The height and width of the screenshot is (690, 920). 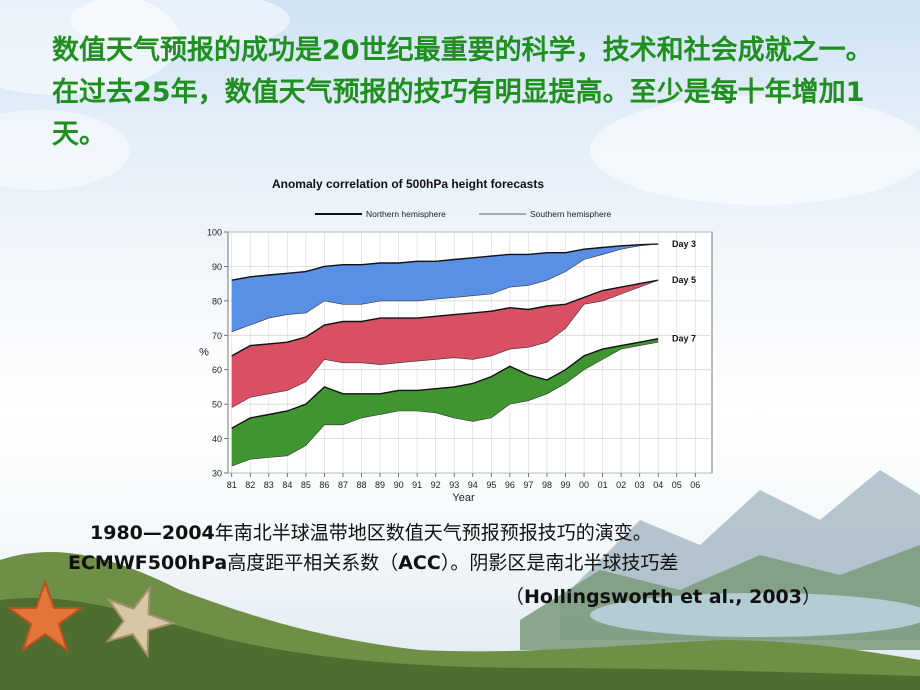 What do you see at coordinates (214, 233) in the screenshot?
I see `y-tick-label: 100` at bounding box center [214, 233].